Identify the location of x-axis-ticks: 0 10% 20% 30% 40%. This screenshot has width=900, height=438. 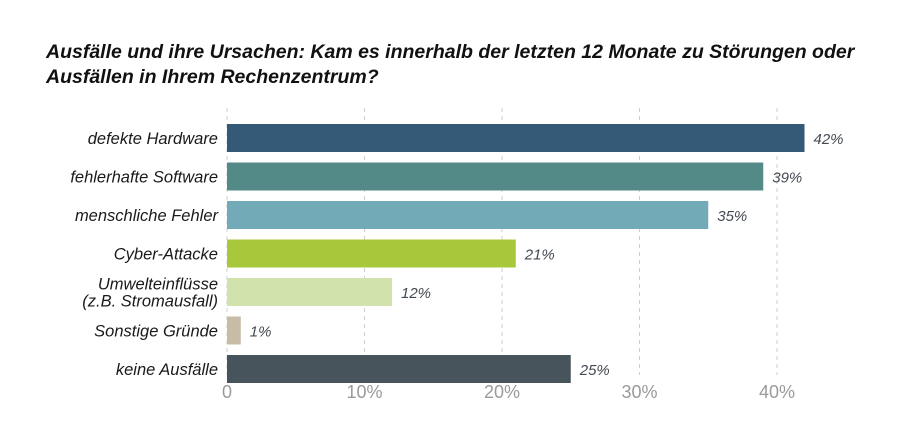
(508, 392).